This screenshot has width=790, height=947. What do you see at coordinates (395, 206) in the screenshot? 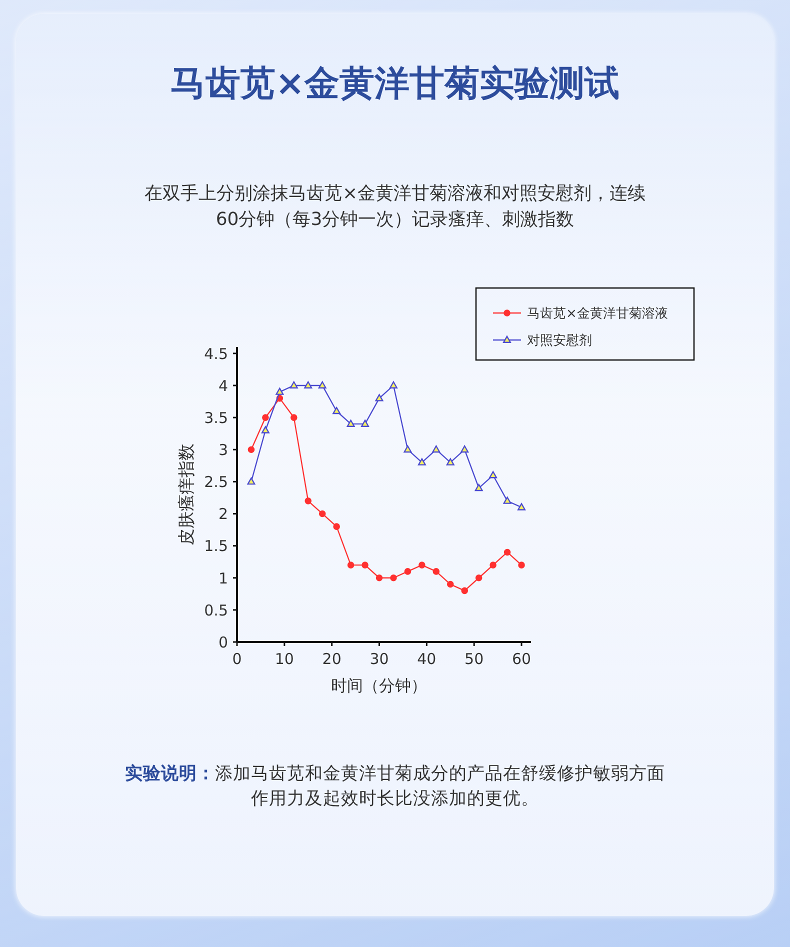
I see `chart-subtitle: 在双手上分别涂抹马齿苋×金黄洋甘菊溶液和对照安慰剂，连续60分钟（每3分钟一次）记录瘙痒、刺激指数` at bounding box center [395, 206].